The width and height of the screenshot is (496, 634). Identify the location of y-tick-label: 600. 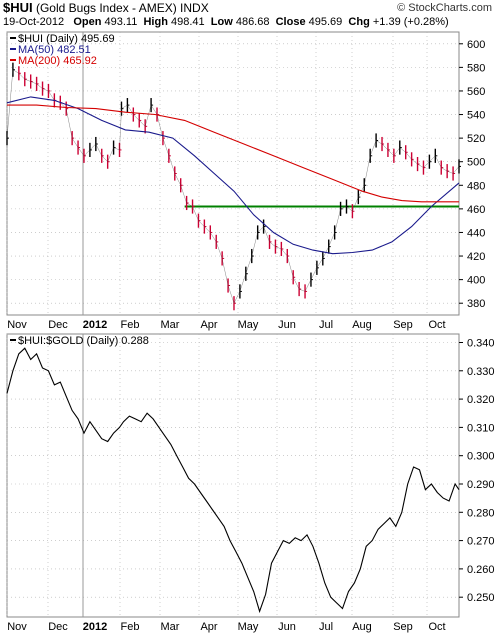
(476, 45).